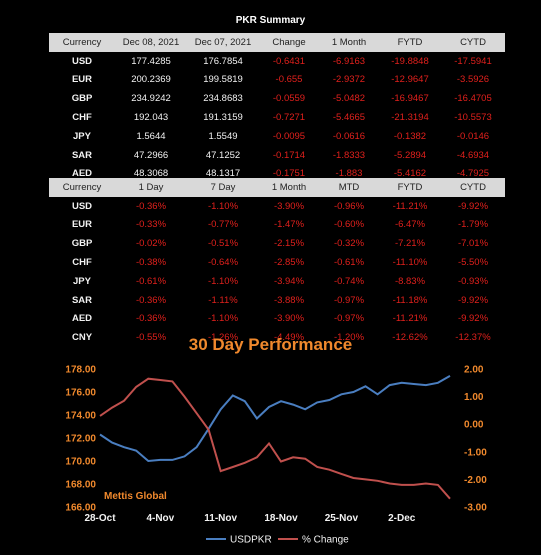 The height and width of the screenshot is (555, 541). Describe the element at coordinates (151, 118) in the screenshot. I see `table-cell: 192.043` at that location.